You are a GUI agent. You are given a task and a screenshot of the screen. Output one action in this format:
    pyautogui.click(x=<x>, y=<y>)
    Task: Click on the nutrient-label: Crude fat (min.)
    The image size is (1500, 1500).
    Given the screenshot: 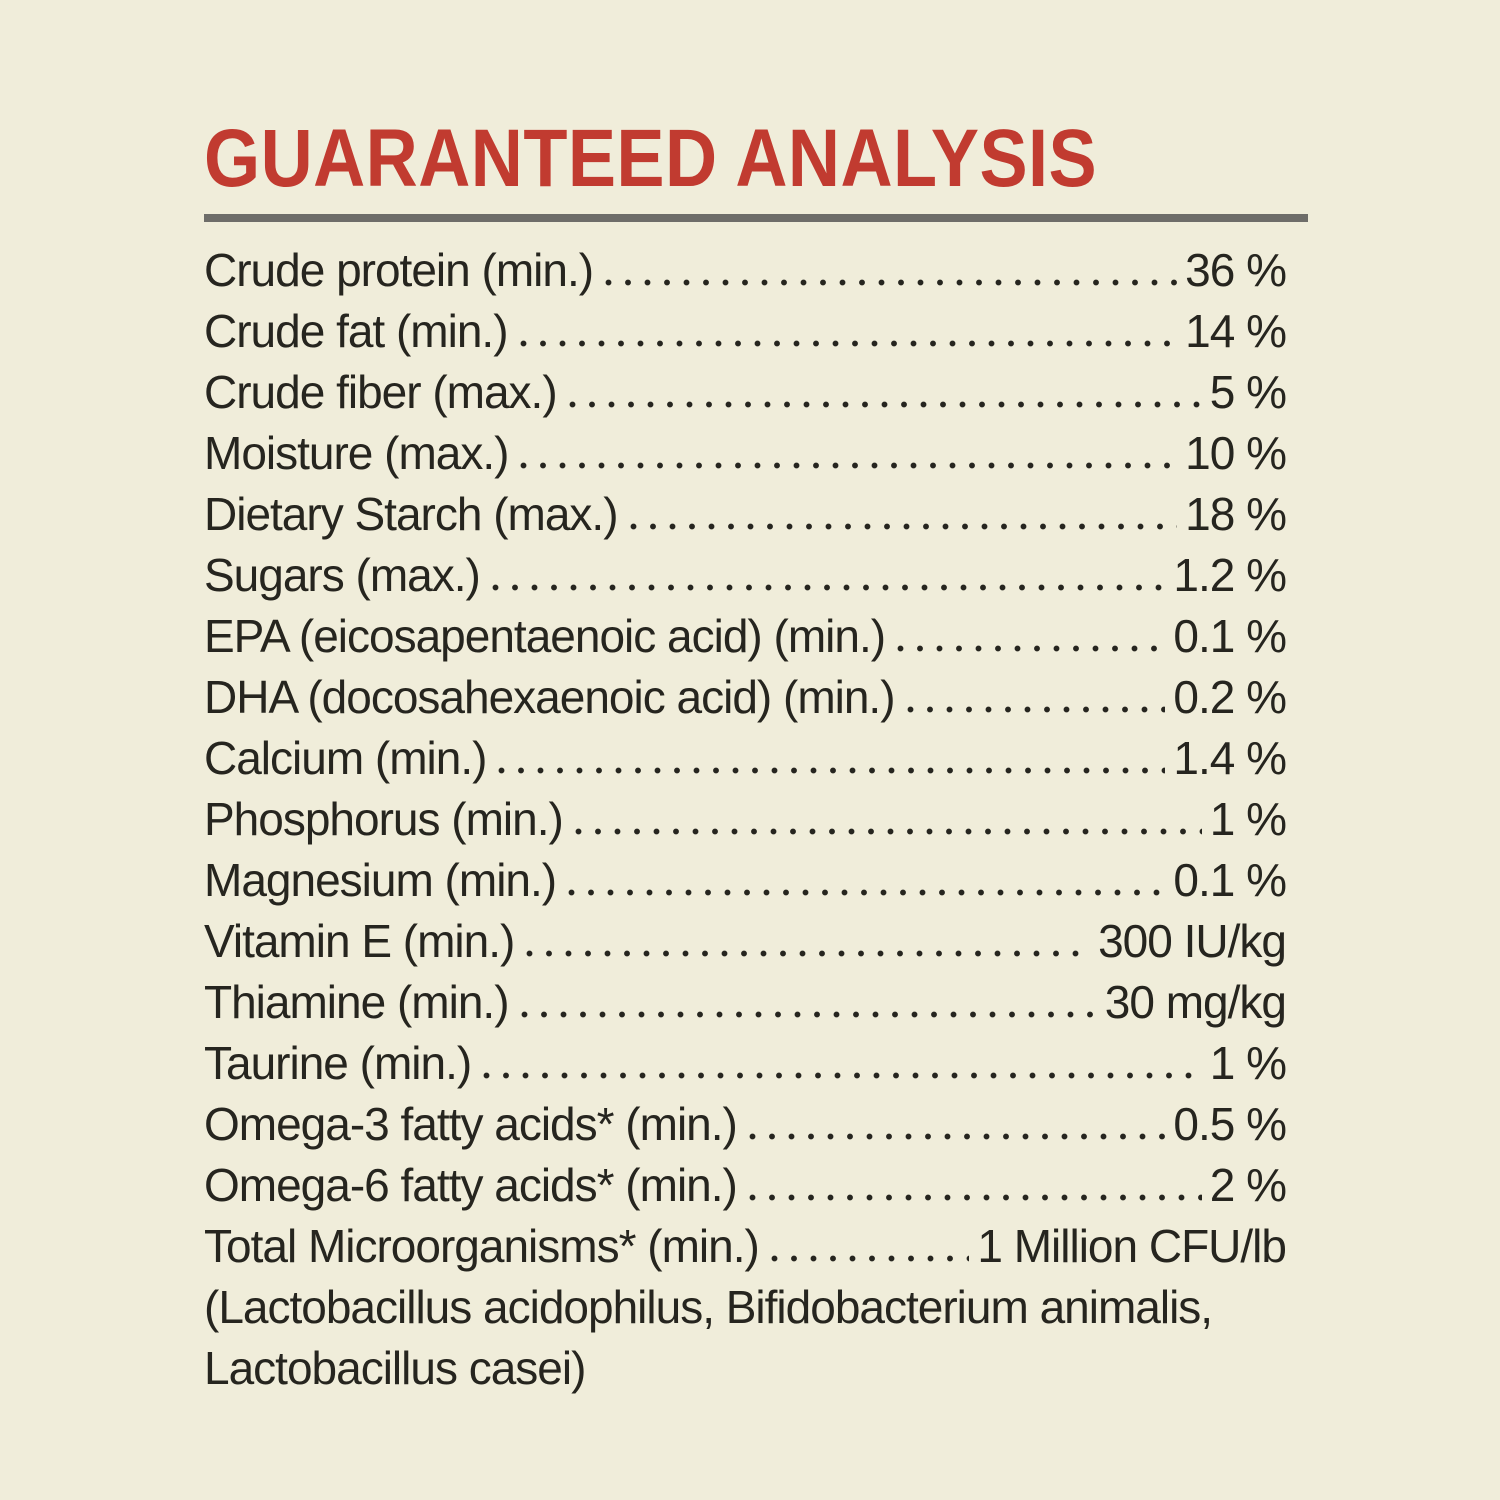 What is the action you would take?
    pyautogui.click(x=356, y=331)
    